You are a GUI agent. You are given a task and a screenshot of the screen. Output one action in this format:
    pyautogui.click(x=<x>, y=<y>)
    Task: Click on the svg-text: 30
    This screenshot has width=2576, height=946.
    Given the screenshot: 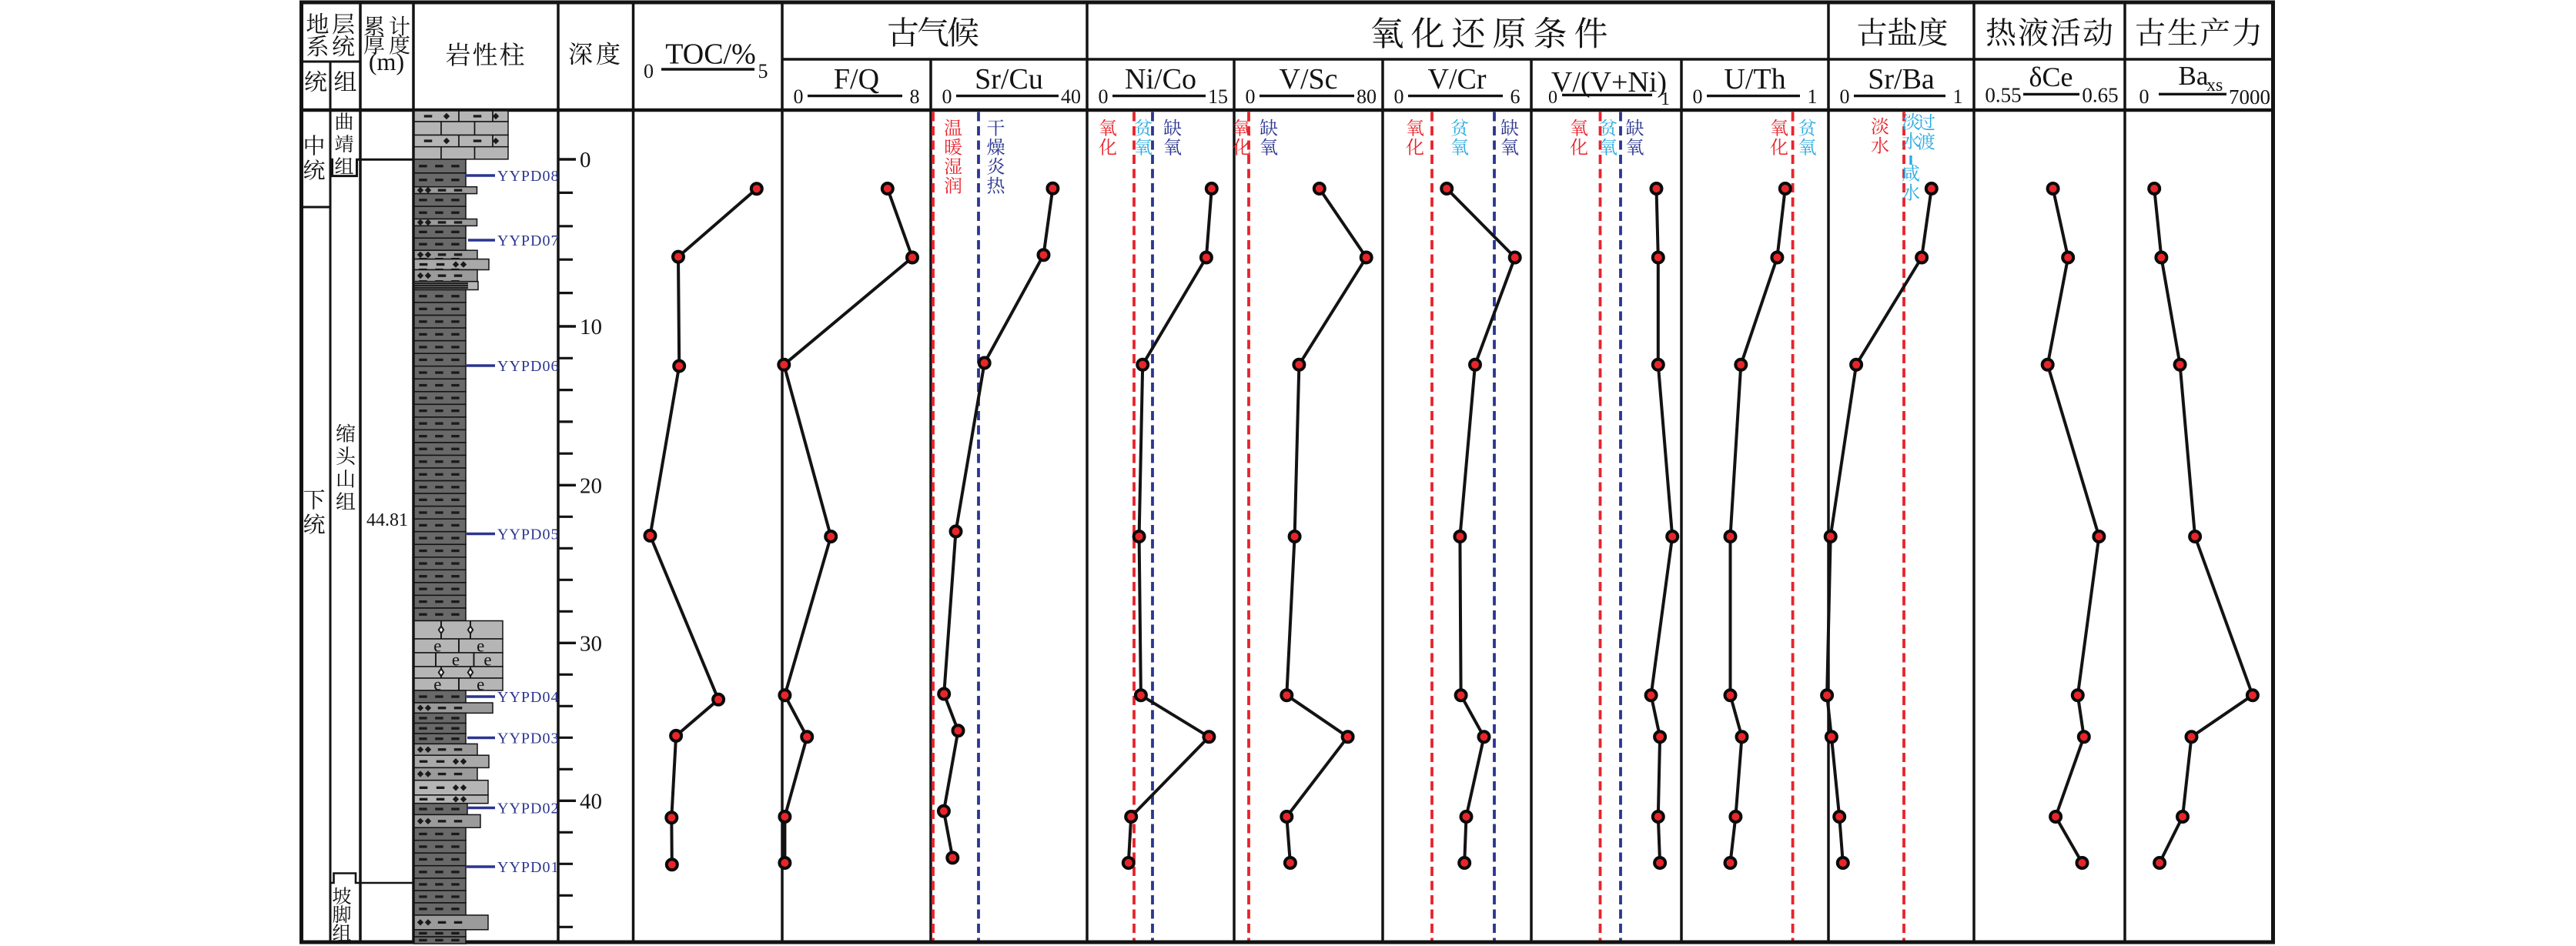 What is the action you would take?
    pyautogui.click(x=591, y=643)
    